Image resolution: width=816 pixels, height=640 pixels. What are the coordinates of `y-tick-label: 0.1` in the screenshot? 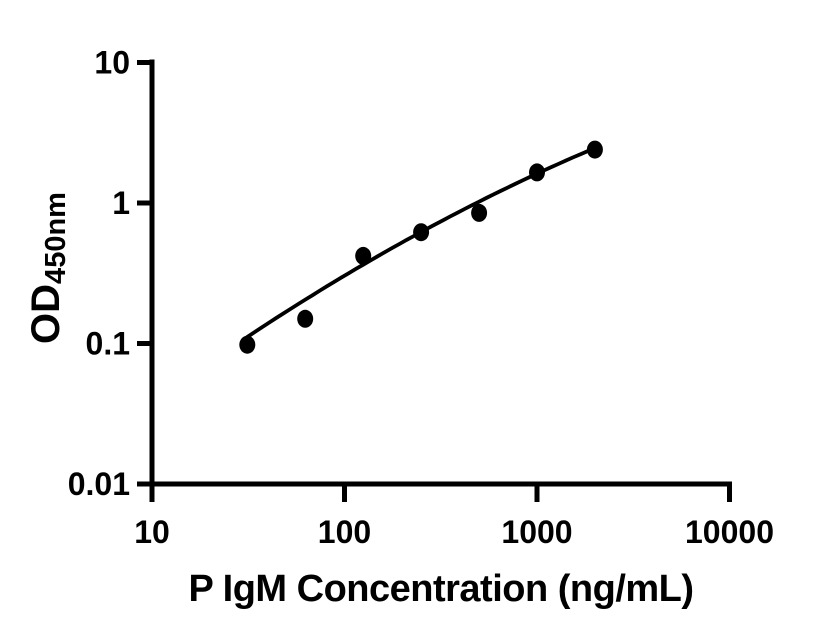 It's located at (108, 344).